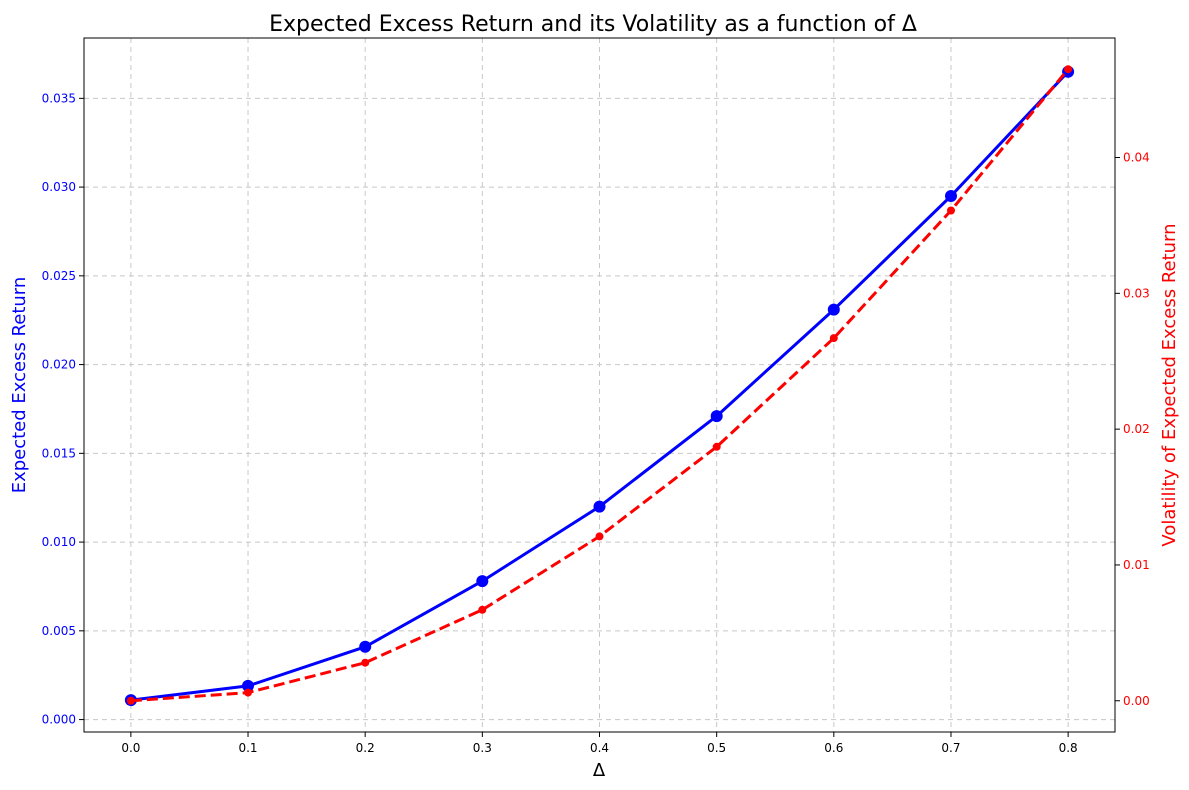 The image size is (1189, 790). What do you see at coordinates (1068, 748) in the screenshot?
I see `x-tick-label: 0.8` at bounding box center [1068, 748].